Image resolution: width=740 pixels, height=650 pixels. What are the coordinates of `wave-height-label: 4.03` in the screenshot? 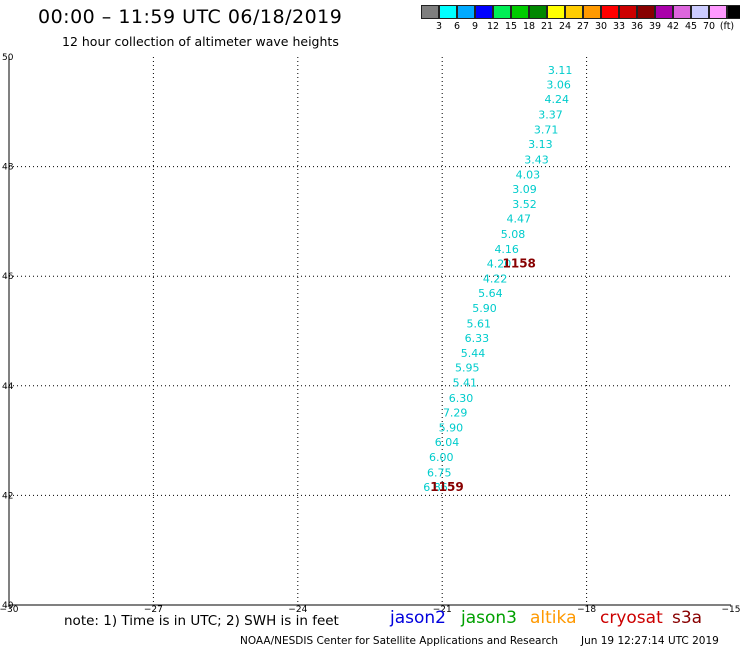 It's located at (528, 174).